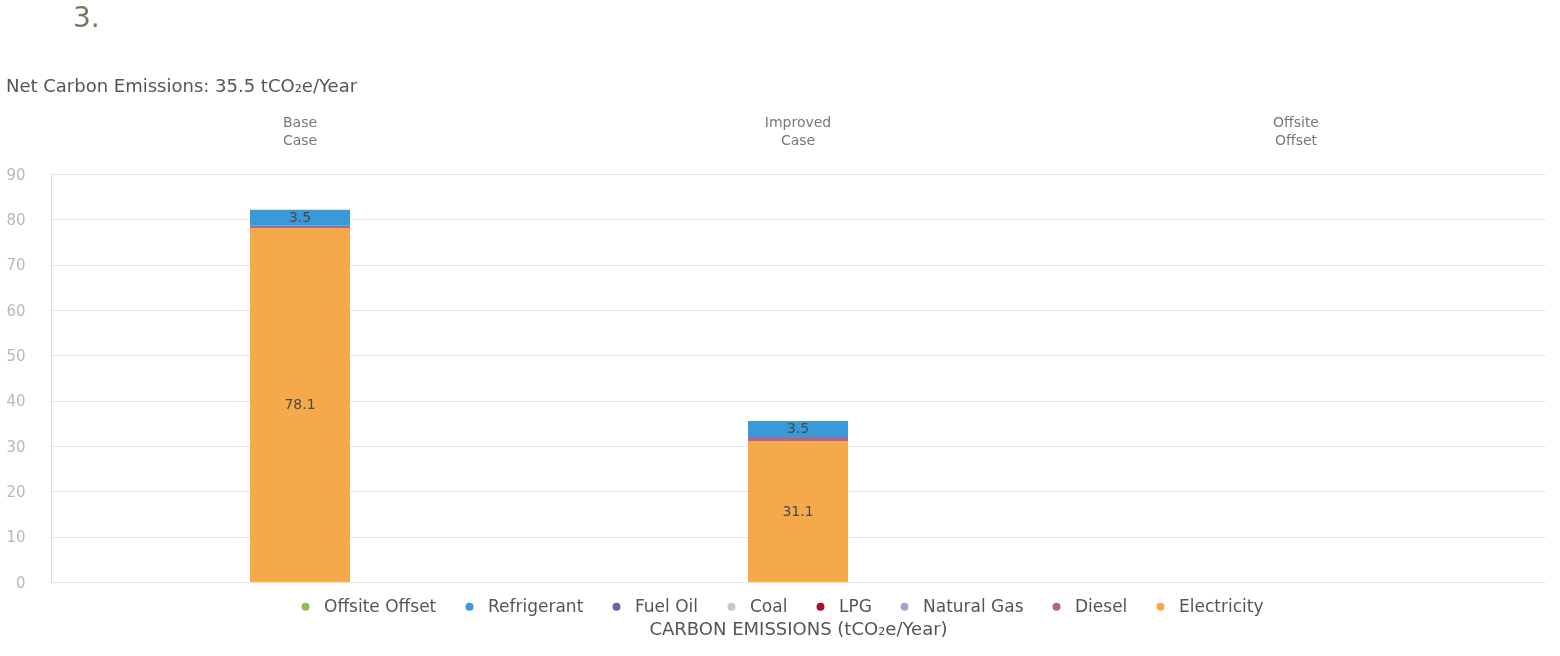  Describe the element at coordinates (16, 265) in the screenshot. I see `y-tick-label: 70` at that location.